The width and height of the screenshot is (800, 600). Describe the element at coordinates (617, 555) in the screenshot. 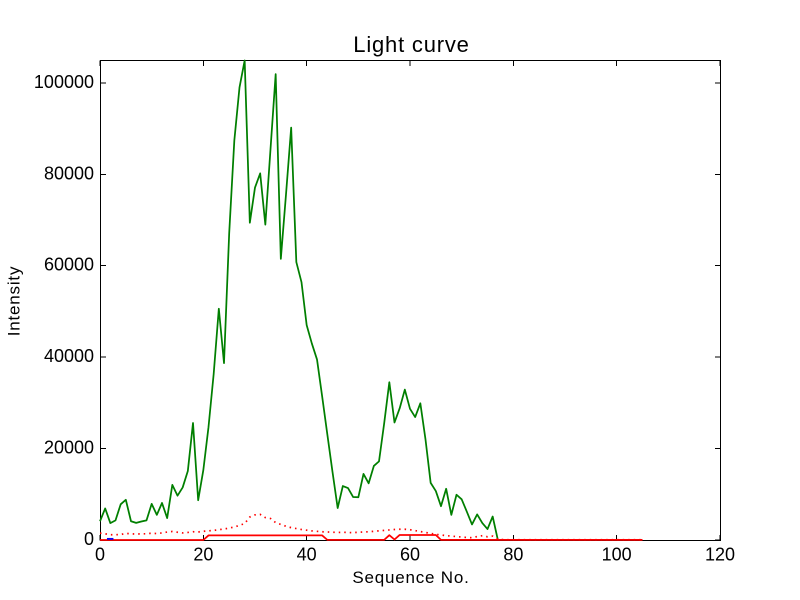

I see `svg-text: 100` at that location.